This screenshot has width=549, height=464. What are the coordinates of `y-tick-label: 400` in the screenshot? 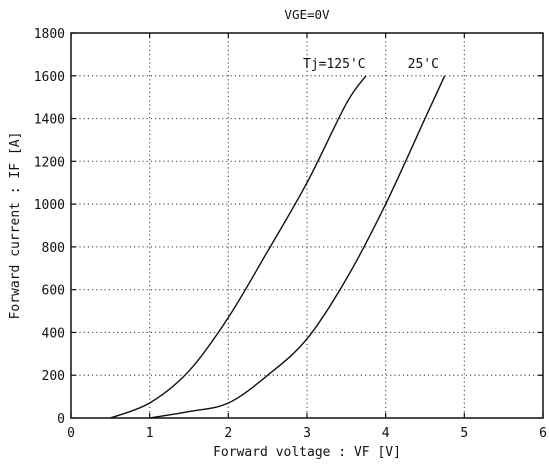 It's located at (53, 333).